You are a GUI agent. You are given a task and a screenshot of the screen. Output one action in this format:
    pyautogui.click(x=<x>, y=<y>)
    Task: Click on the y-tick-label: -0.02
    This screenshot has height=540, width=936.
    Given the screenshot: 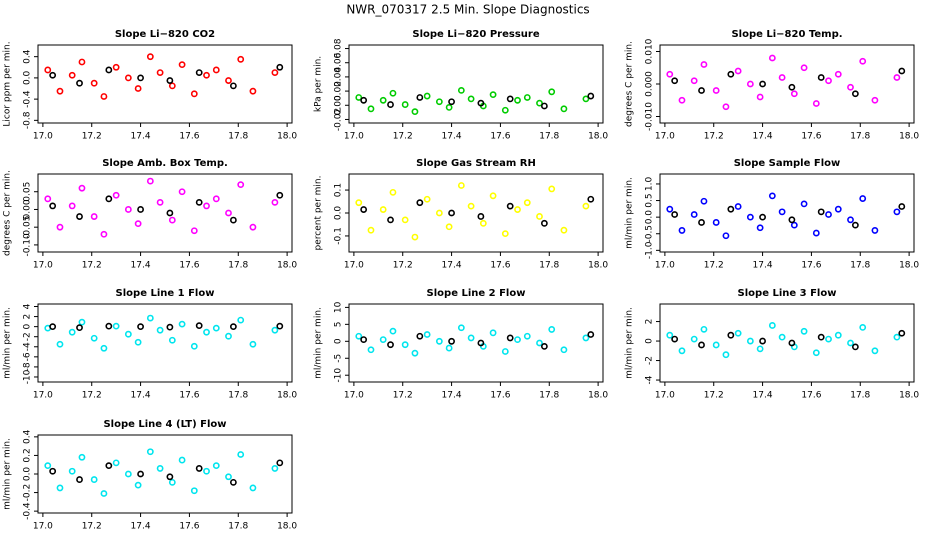 What is the action you would take?
    pyautogui.click(x=339, y=119)
    